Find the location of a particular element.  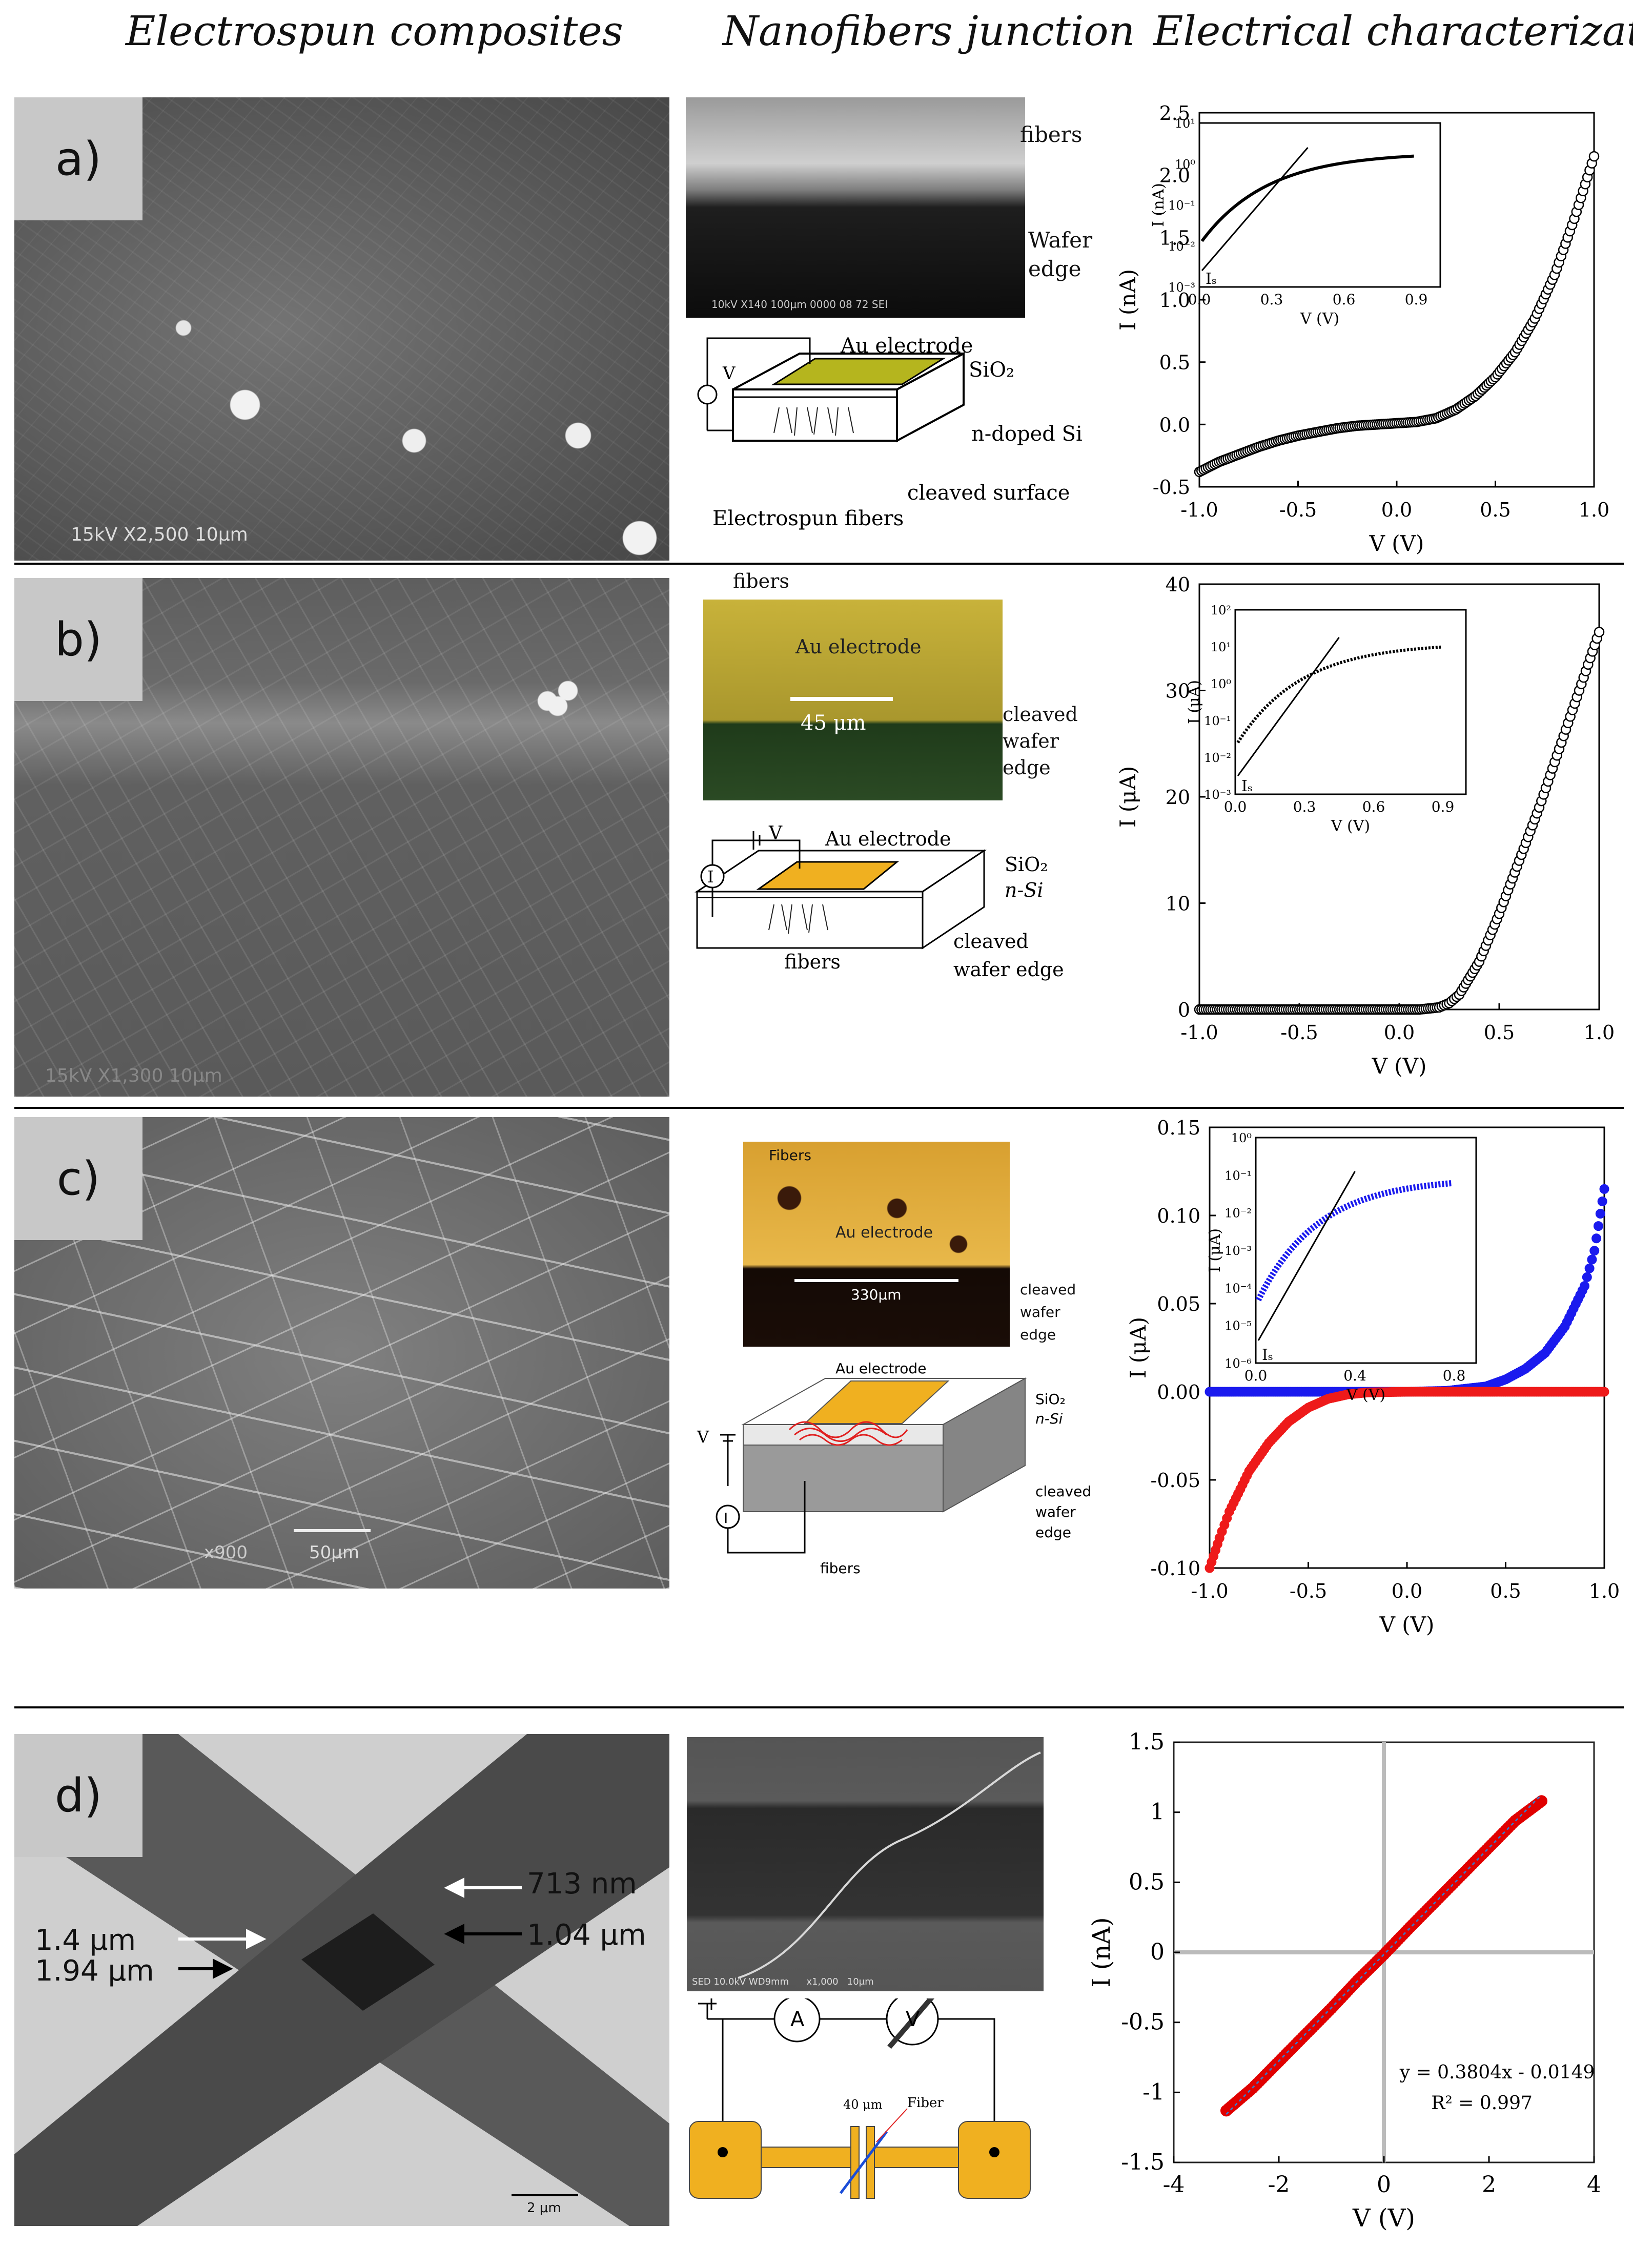

chart-c-inset-is: Iₛ is located at coordinates (1267, 1355).